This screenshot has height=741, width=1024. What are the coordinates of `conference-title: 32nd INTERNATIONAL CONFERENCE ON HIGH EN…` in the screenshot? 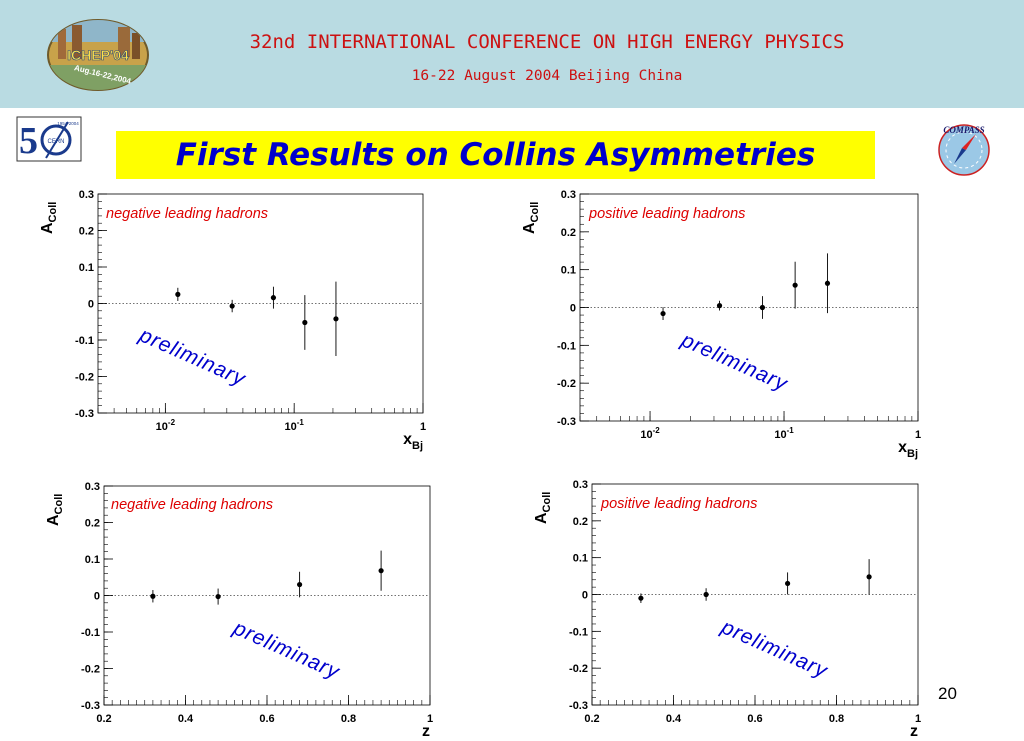 It's located at (547, 42).